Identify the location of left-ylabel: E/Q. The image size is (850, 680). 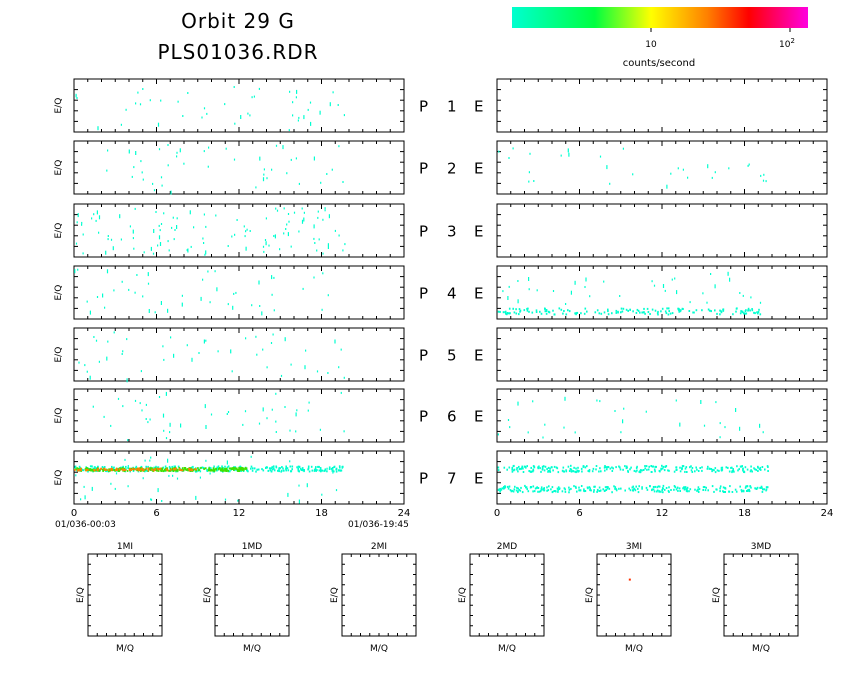
(59, 355).